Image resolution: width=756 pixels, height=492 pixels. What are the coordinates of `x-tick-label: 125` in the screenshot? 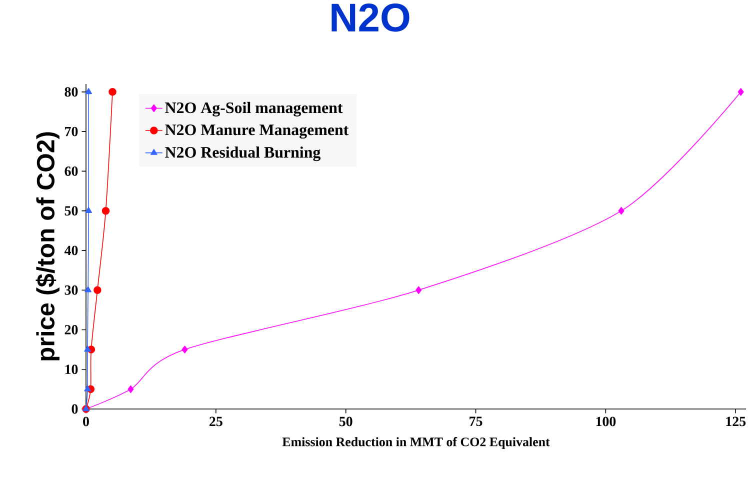 It's located at (736, 421).